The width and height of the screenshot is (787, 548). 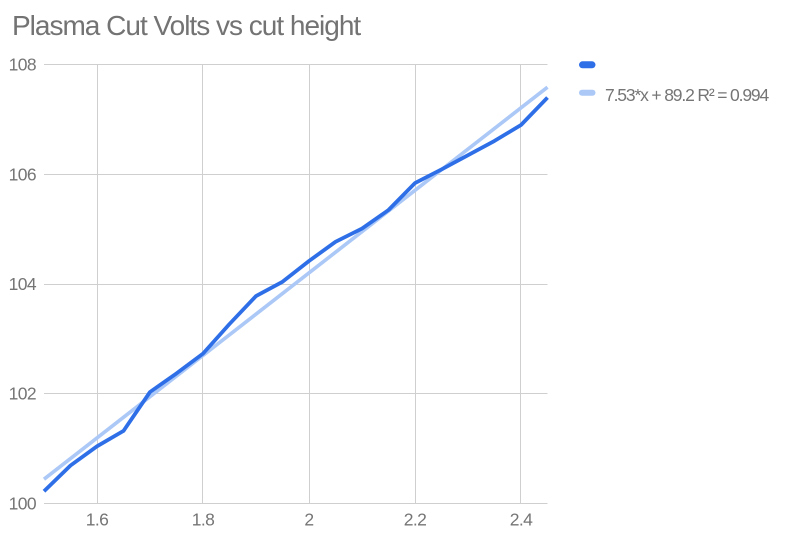 What do you see at coordinates (415, 520) in the screenshot?
I see `svg-text: 2.2` at bounding box center [415, 520].